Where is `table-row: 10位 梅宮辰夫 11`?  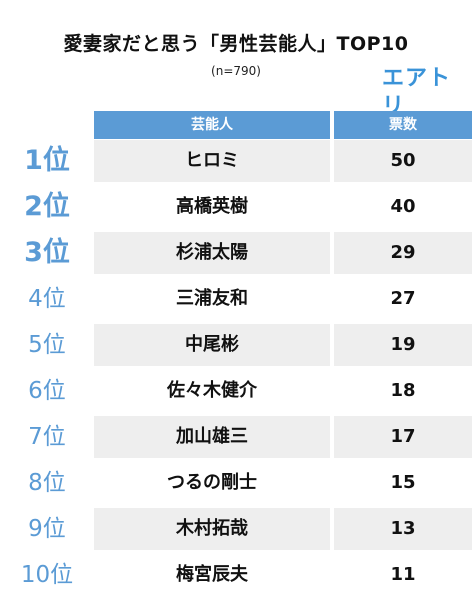 table-row: 10位 梅宮辰夫 11 is located at coordinates (236, 575).